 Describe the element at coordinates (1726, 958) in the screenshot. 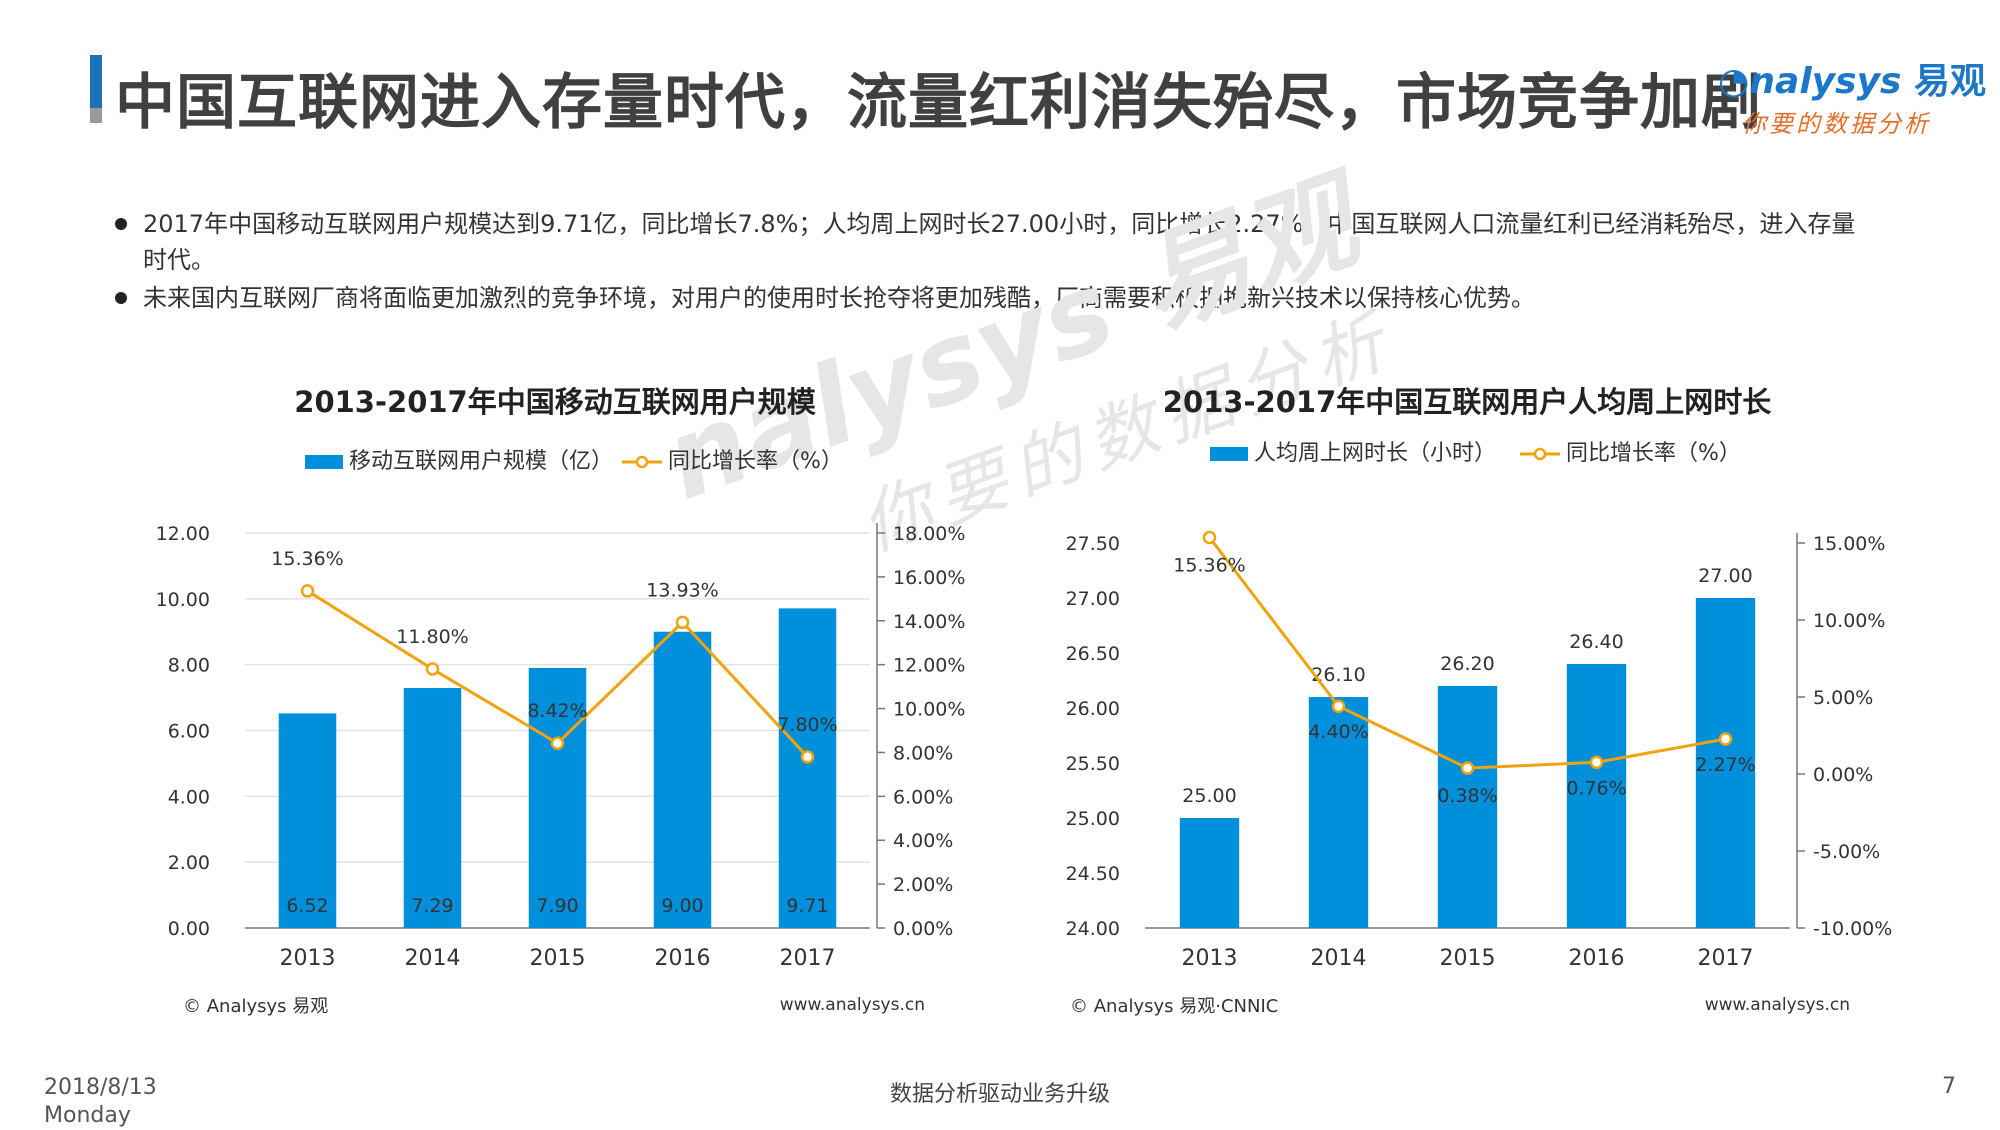

I see `chart2-x-tick-label: 2017` at that location.